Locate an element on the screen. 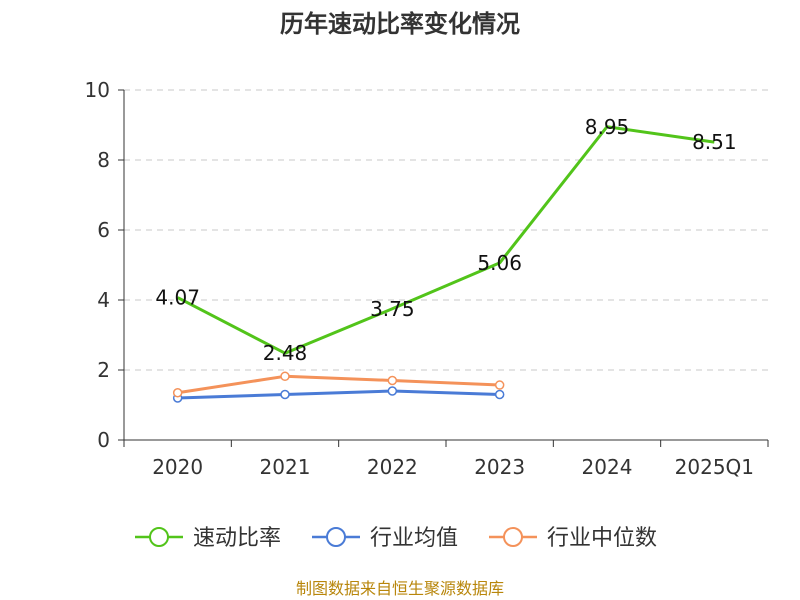  legend-label: 行业中位数 is located at coordinates (602, 538).